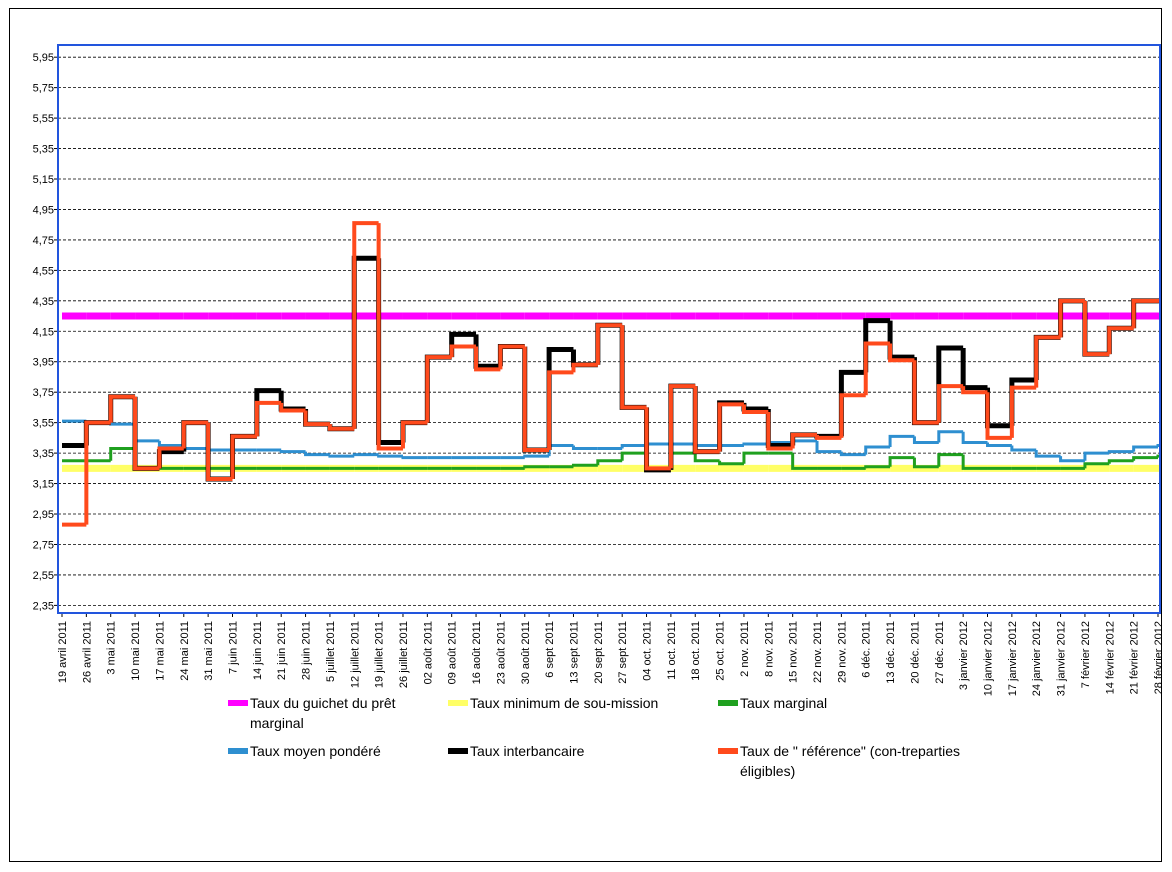 This screenshot has width=1172, height=872. What do you see at coordinates (891, 652) in the screenshot?
I see `x-tick-label: 13 déc. 2011` at bounding box center [891, 652].